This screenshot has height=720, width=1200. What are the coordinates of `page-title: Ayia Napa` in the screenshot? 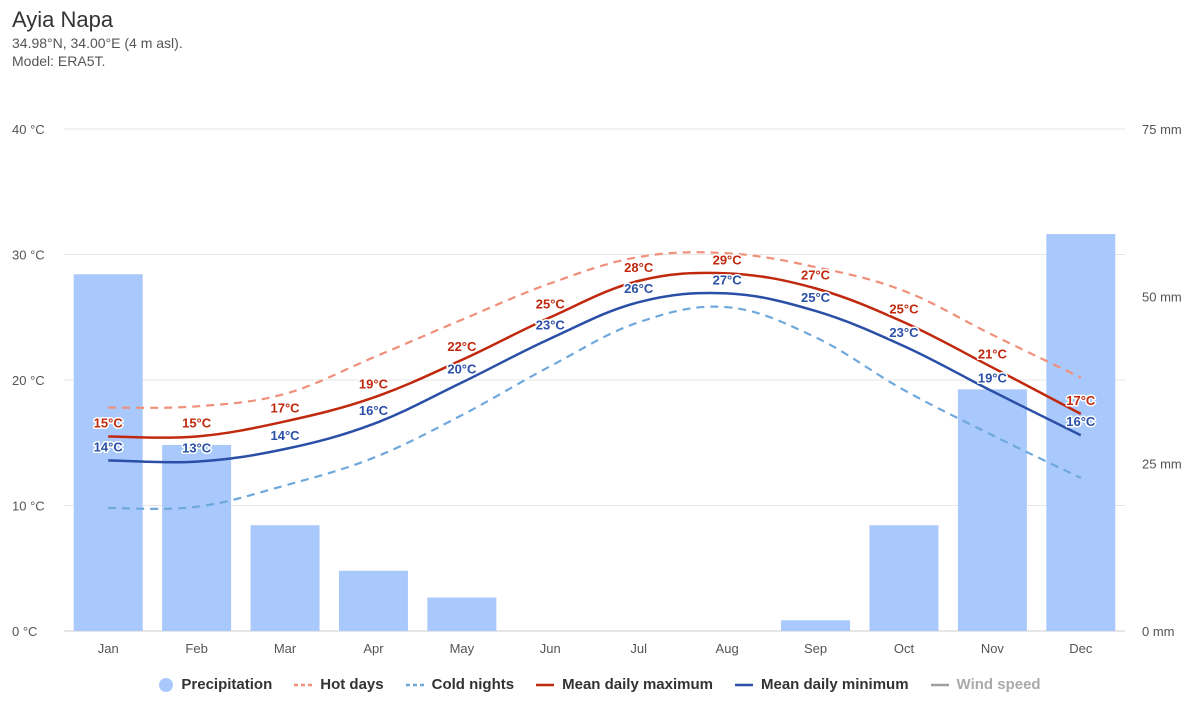 It's located at (63, 19).